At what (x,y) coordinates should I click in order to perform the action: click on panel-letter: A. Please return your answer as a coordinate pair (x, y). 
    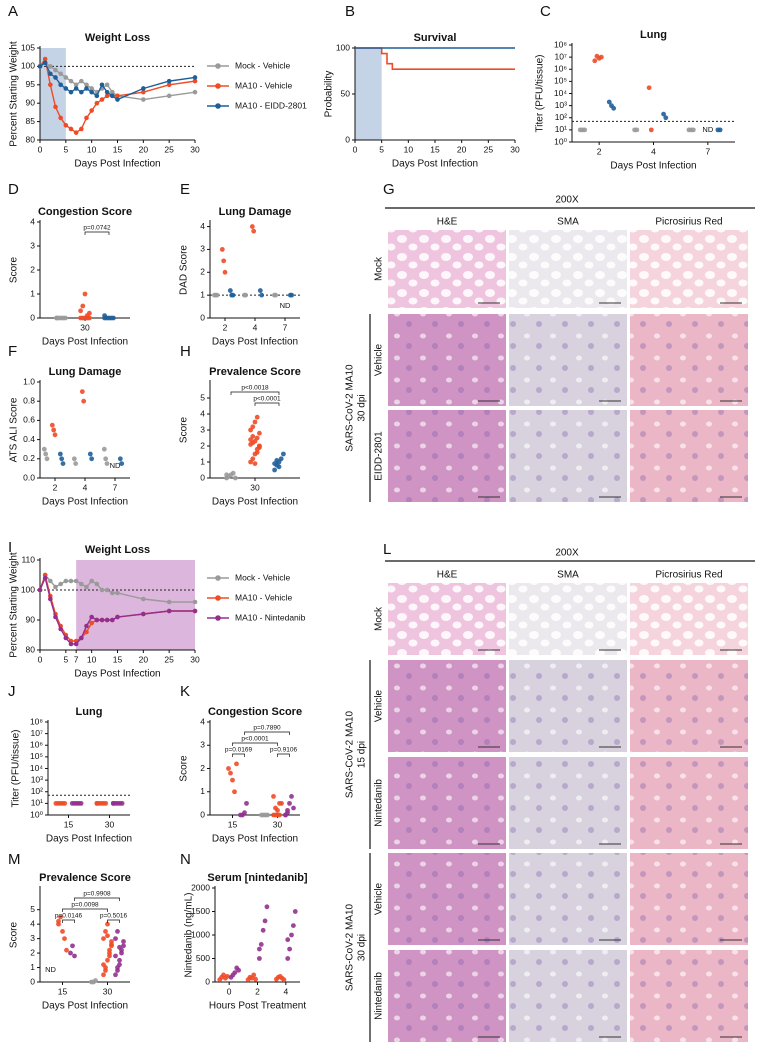
    Looking at the image, I should click on (13, 11).